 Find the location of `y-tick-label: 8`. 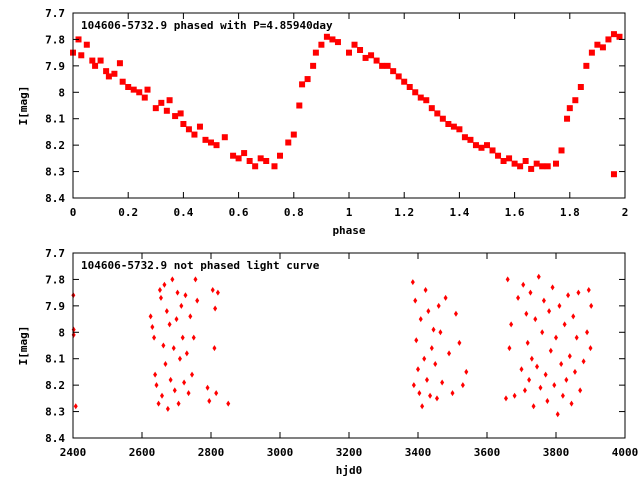

y-tick-label: 8 is located at coordinates (61, 92).